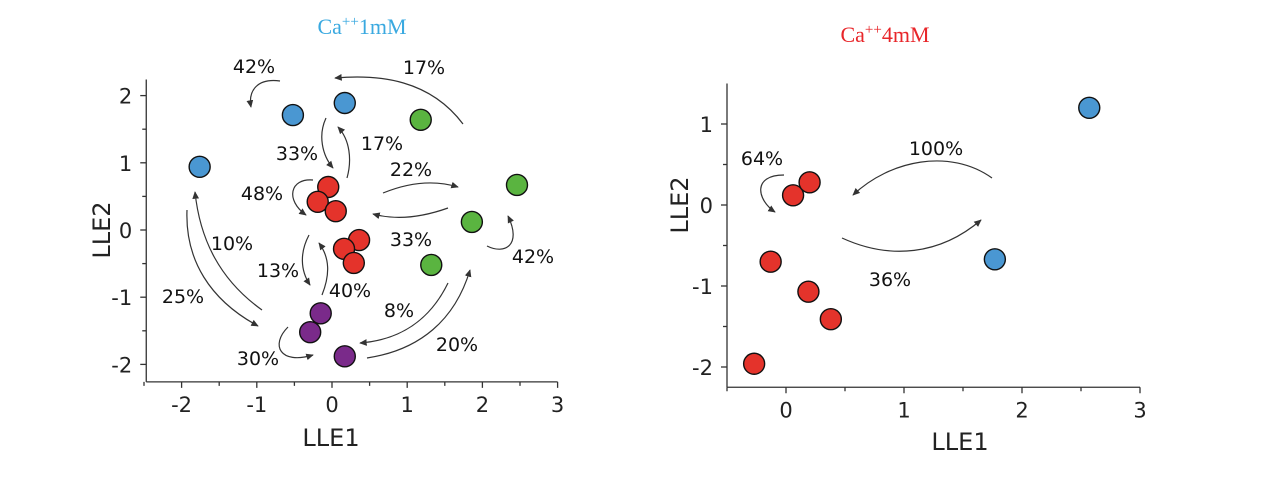  Describe the element at coordinates (411, 170) in the screenshot. I see `transition-label: 22%` at that location.